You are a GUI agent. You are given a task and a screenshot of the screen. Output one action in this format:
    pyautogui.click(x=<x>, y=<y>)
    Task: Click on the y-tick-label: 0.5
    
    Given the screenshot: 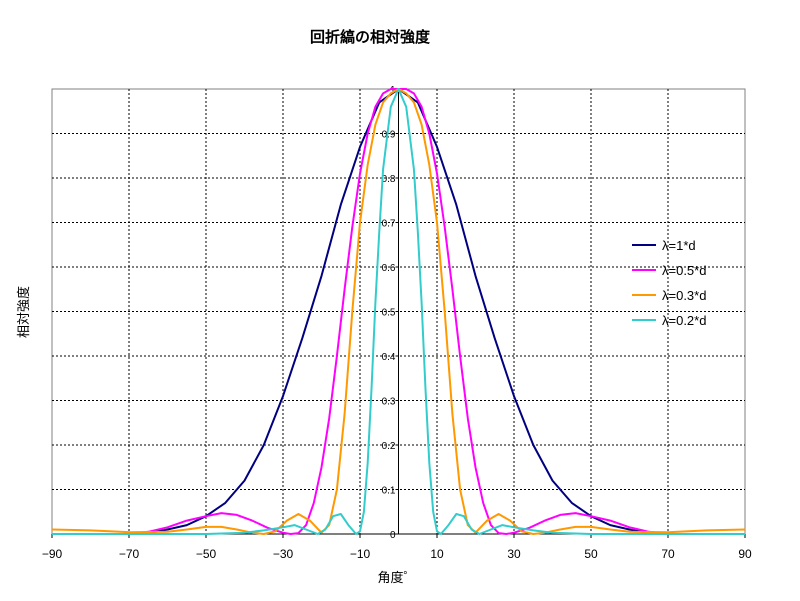 What is the action you would take?
    pyautogui.click(x=389, y=313)
    